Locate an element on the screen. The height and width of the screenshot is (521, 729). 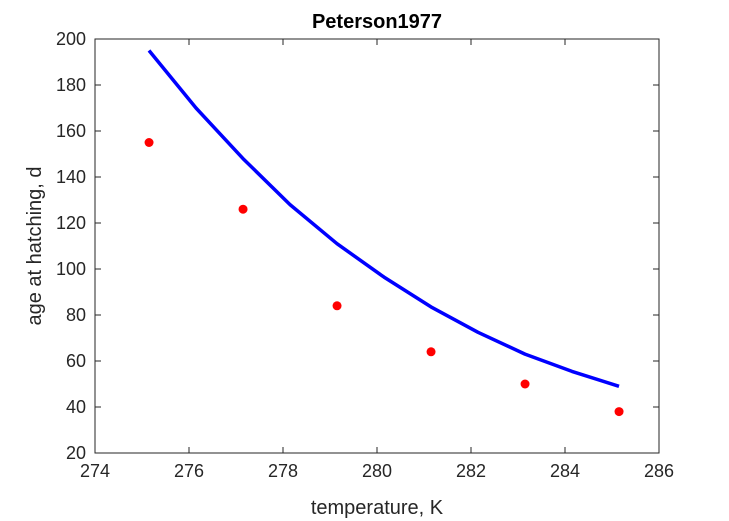
y-tick-label: 60 is located at coordinates (76, 361).